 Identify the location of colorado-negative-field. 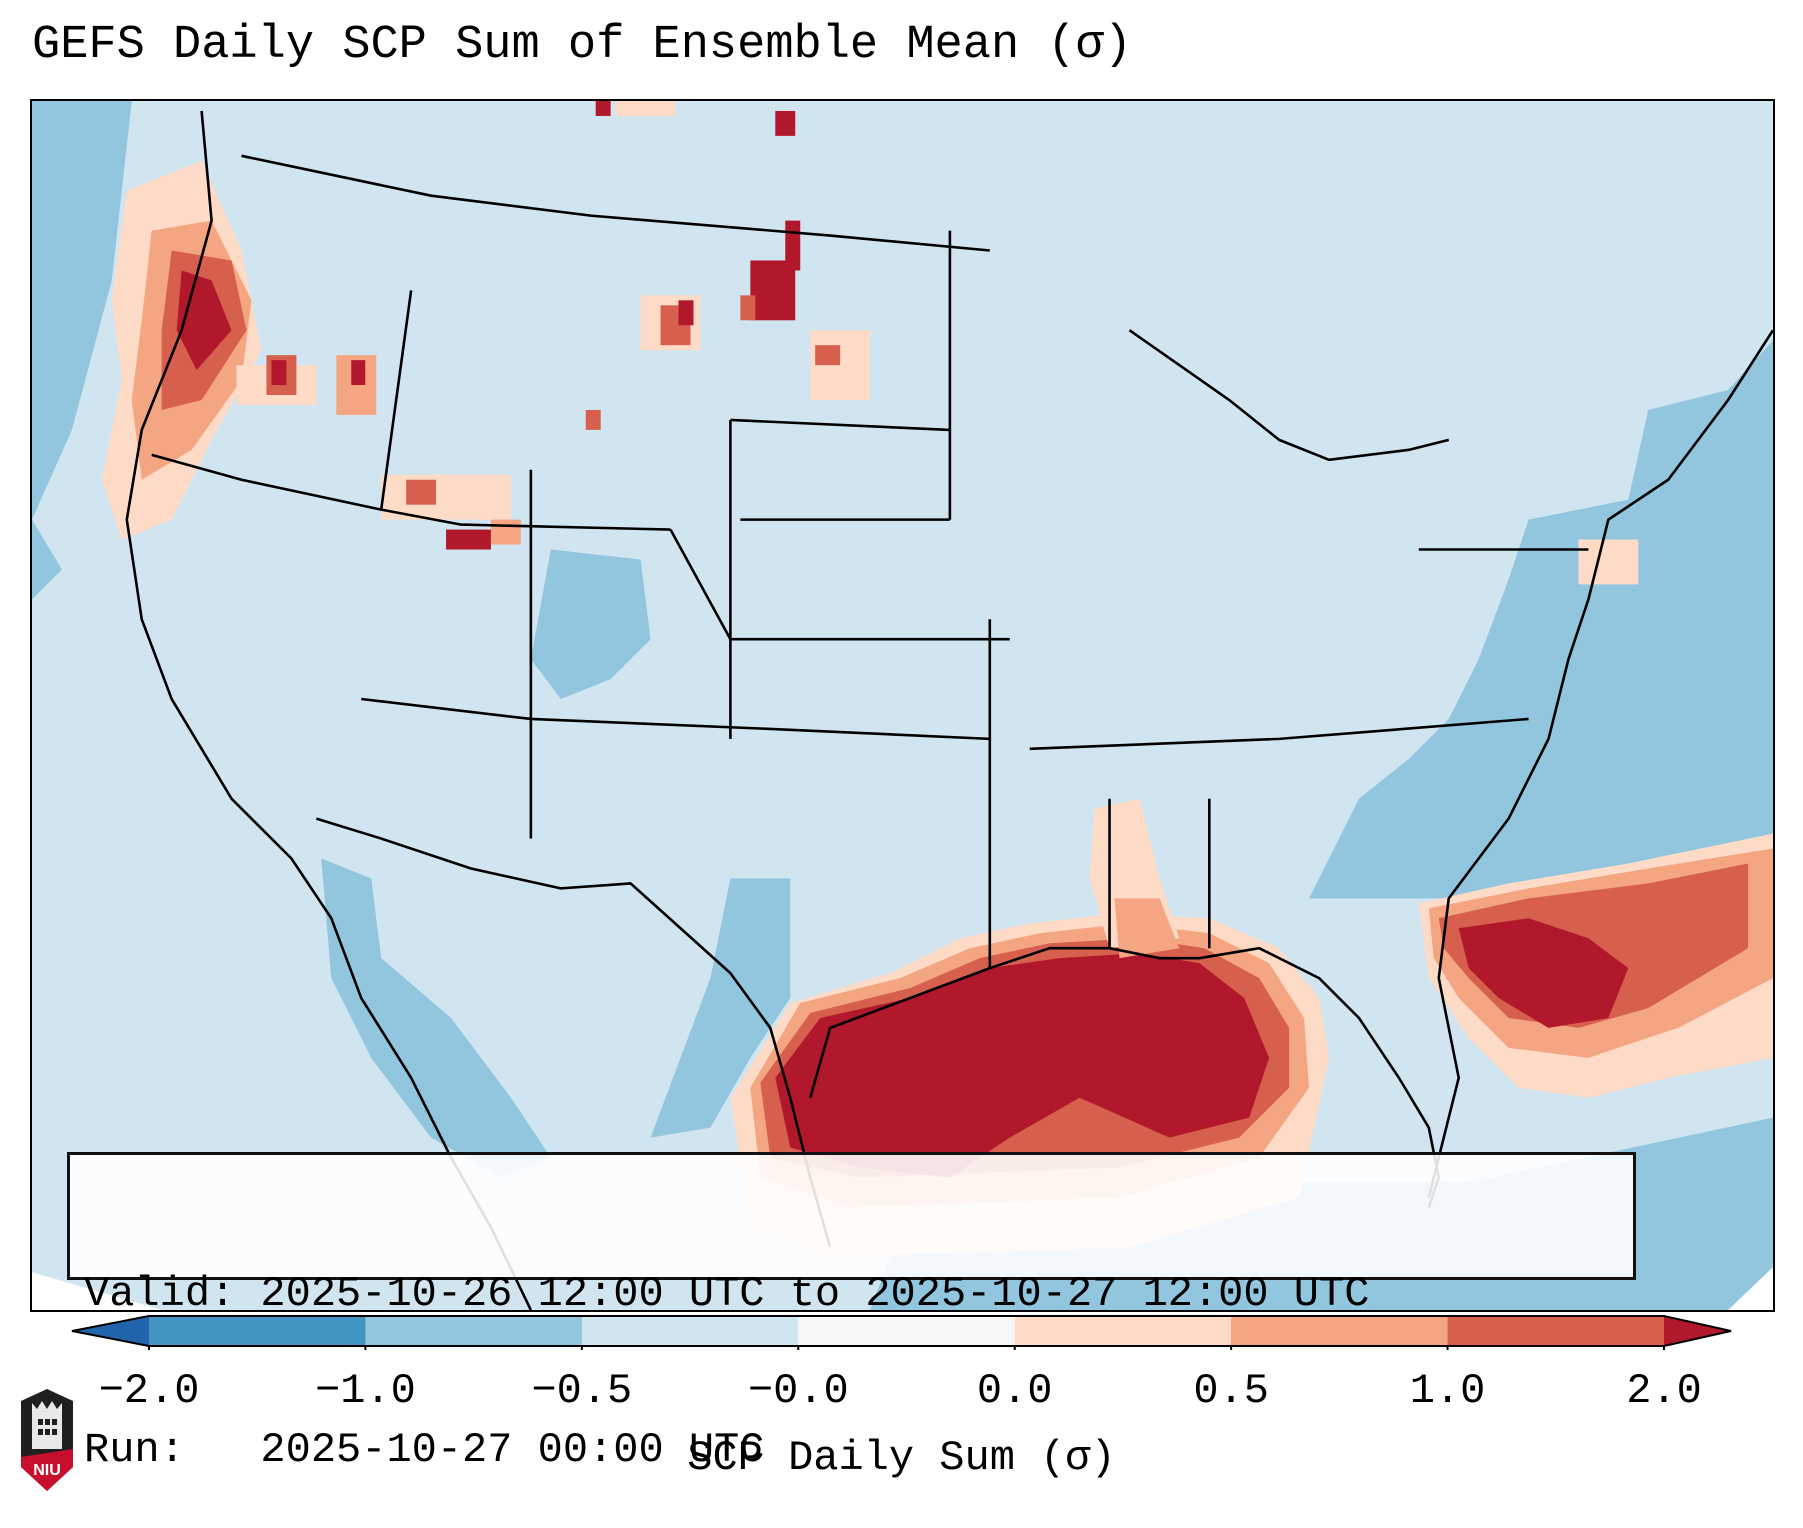
(590, 624).